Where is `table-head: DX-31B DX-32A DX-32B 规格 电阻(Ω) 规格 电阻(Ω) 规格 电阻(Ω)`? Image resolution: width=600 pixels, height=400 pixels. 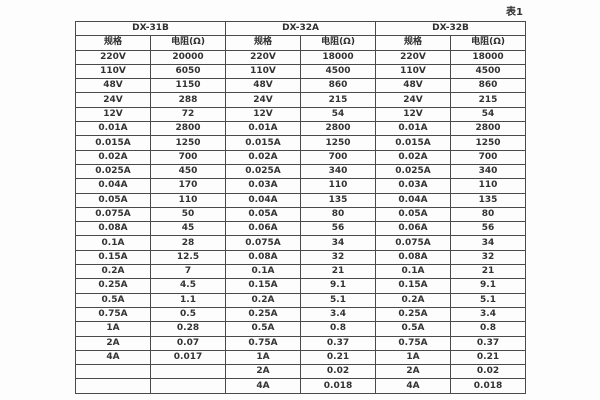
table-head: DX-31B DX-32A DX-32B 规格 电阻(Ω) 规格 电阻(Ω) 规格 电阻(Ω) is located at coordinates (300, 35).